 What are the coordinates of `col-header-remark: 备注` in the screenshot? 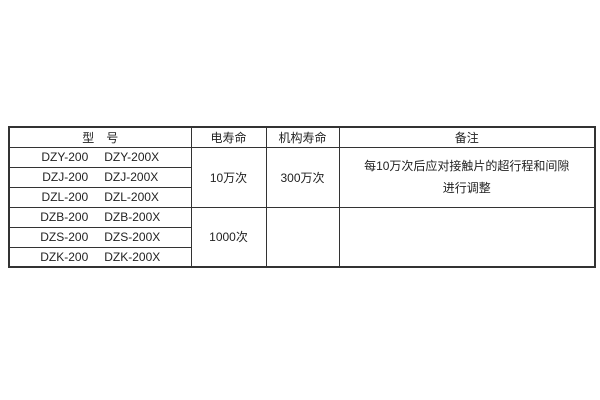 It's located at (467, 137).